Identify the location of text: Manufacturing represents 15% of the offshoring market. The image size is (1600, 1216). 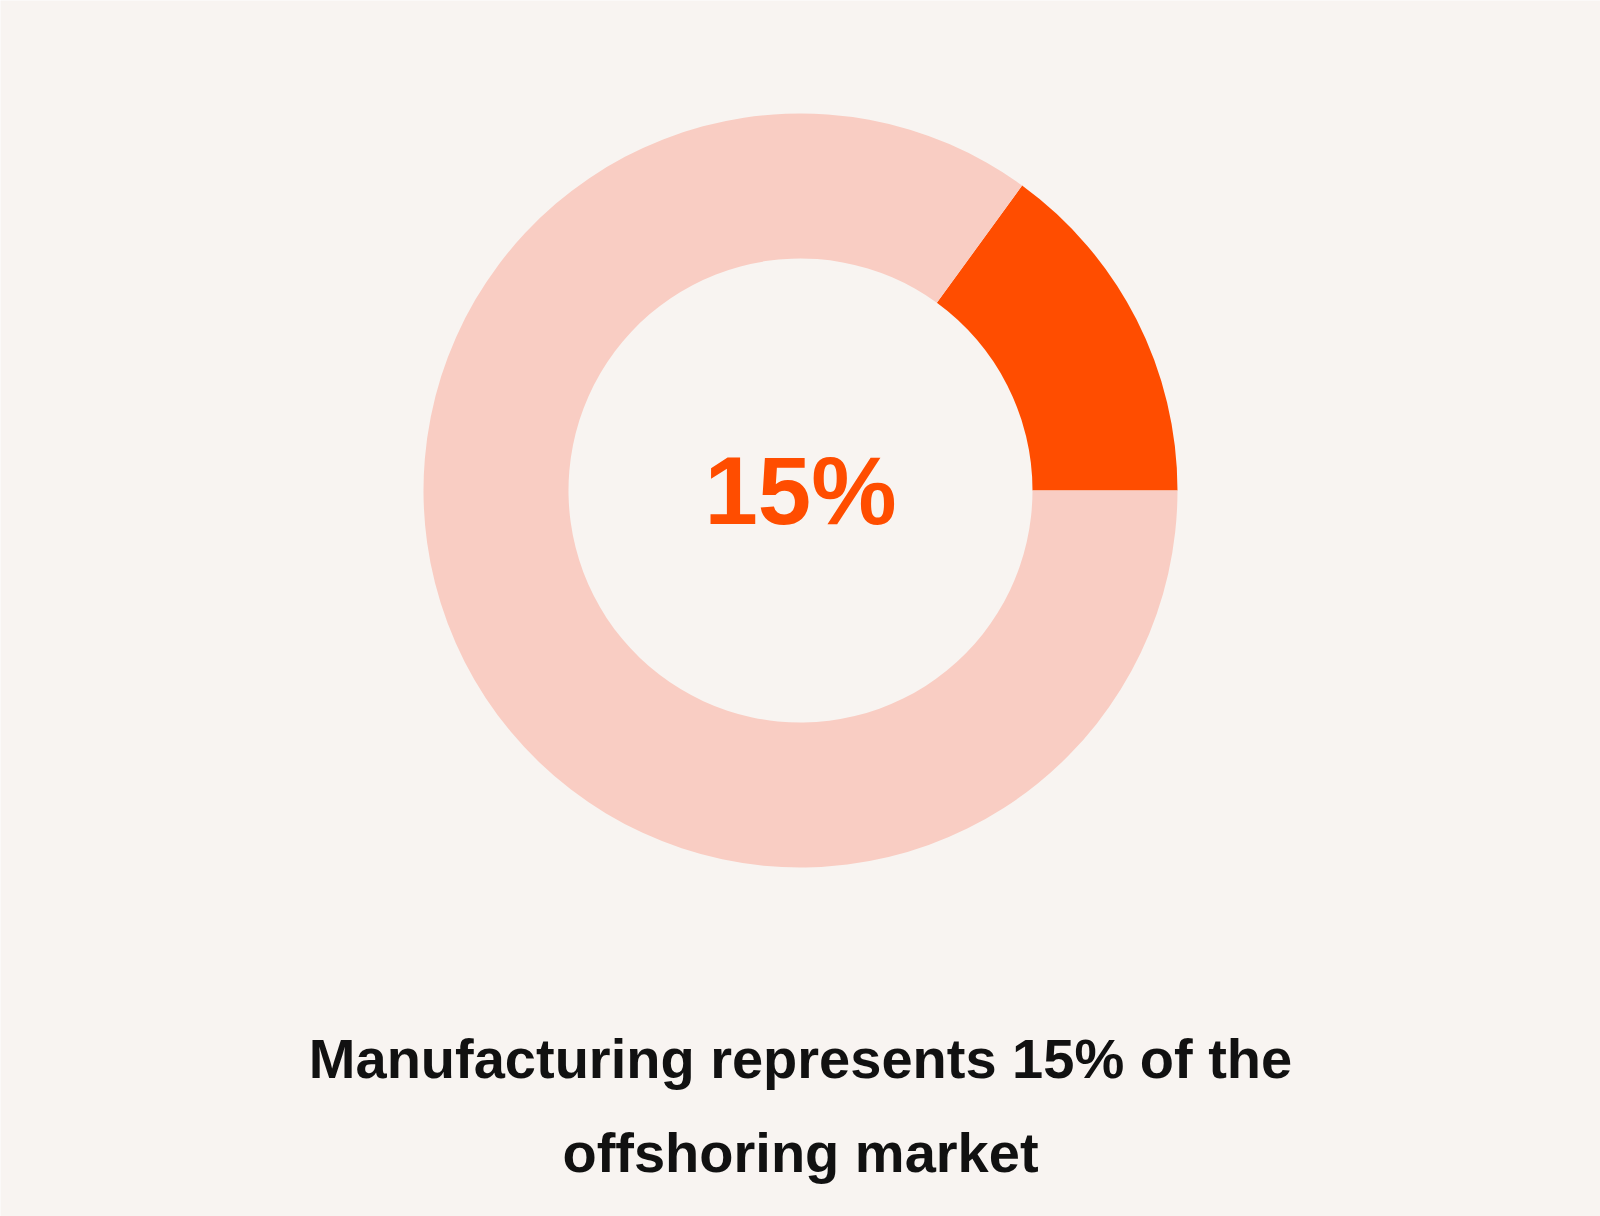
(800, 1105).